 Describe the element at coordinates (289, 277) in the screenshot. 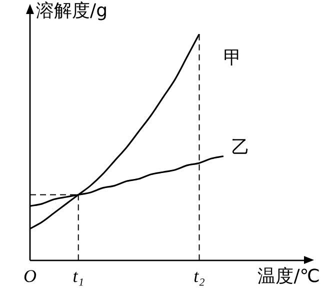

I see `x-axis-title: 温度/℃` at that location.